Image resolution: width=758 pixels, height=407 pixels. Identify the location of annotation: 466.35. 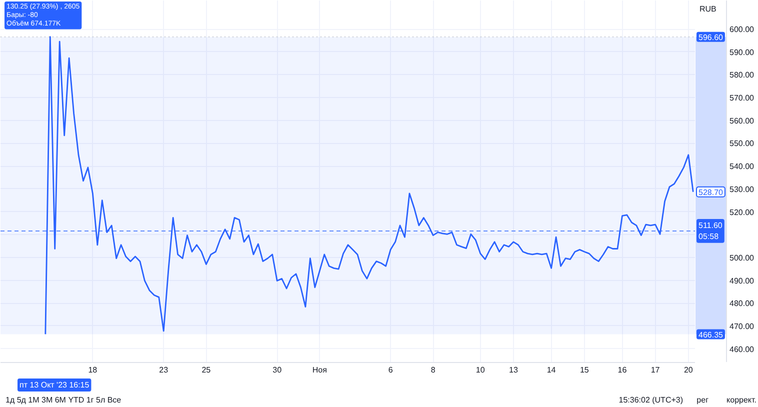
(711, 335).